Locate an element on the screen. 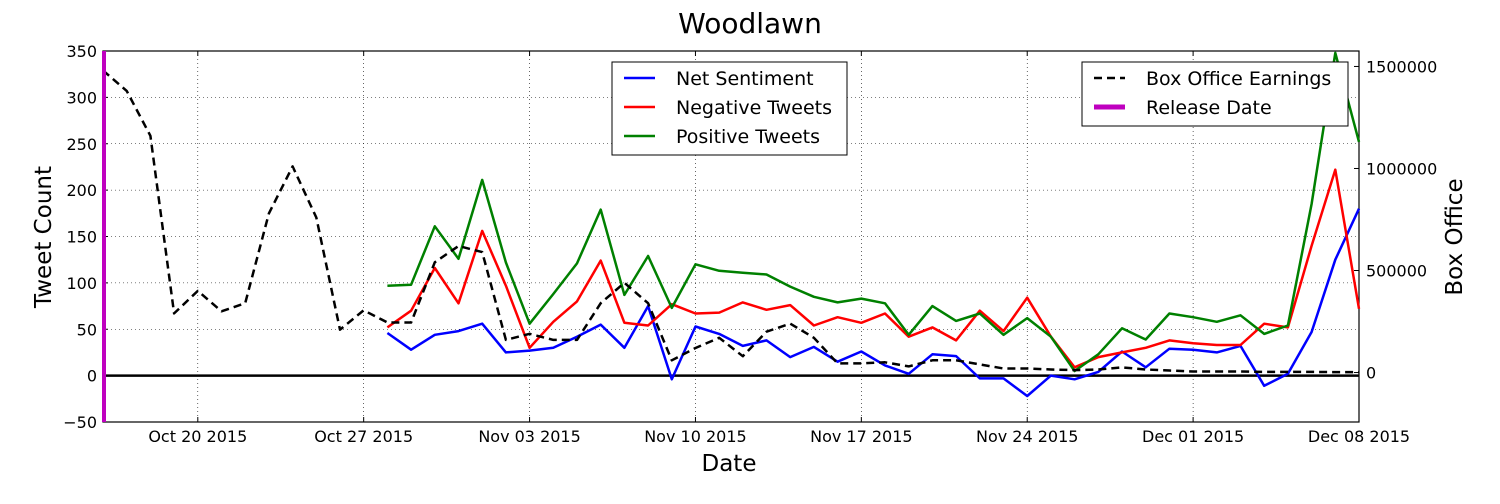 This screenshot has width=1500, height=504. y-tick-label: 350 is located at coordinates (81, 51).